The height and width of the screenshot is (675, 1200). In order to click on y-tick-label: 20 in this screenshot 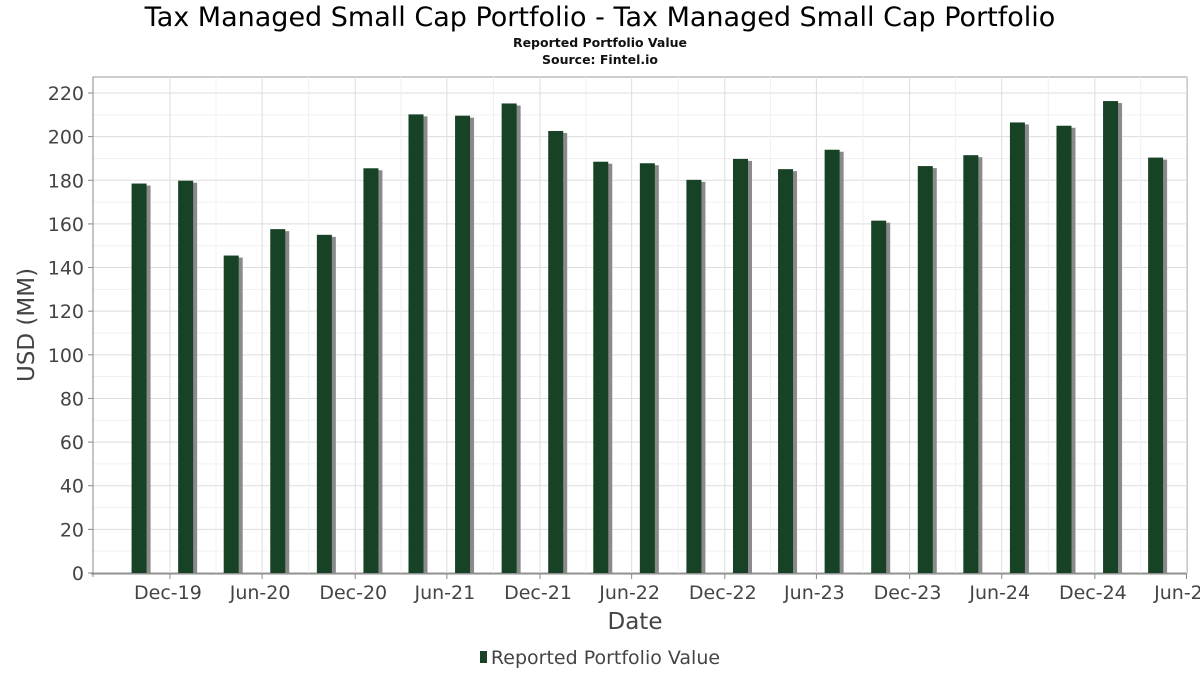, I will do `click(72, 530)`.